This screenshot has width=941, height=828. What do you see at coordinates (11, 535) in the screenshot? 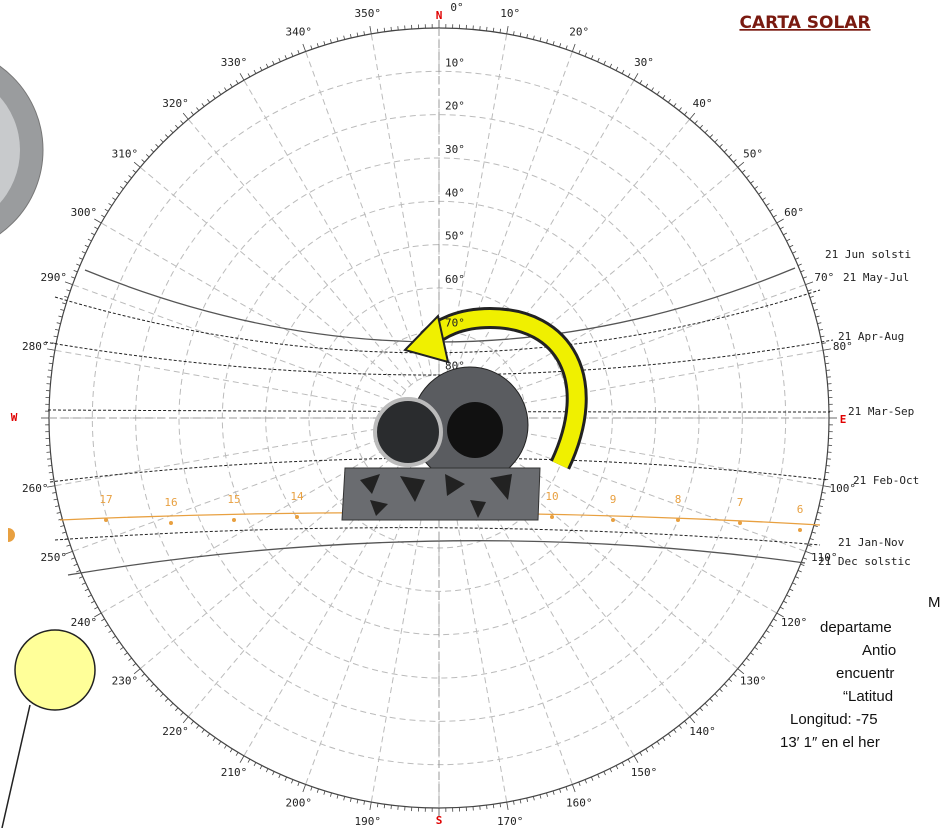
I see `sun-marker` at bounding box center [11, 535].